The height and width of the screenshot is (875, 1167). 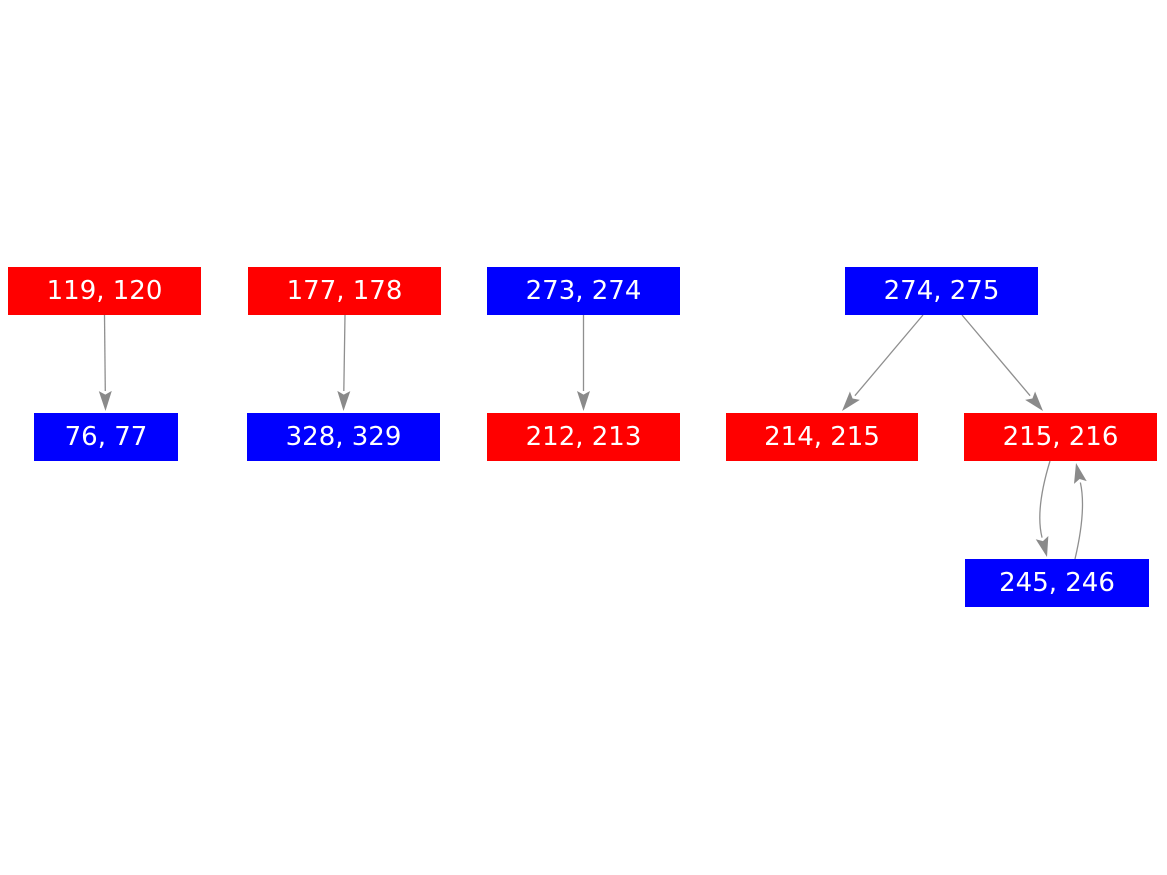 I want to click on graph-node-label: 119, 120, so click(x=104, y=291).